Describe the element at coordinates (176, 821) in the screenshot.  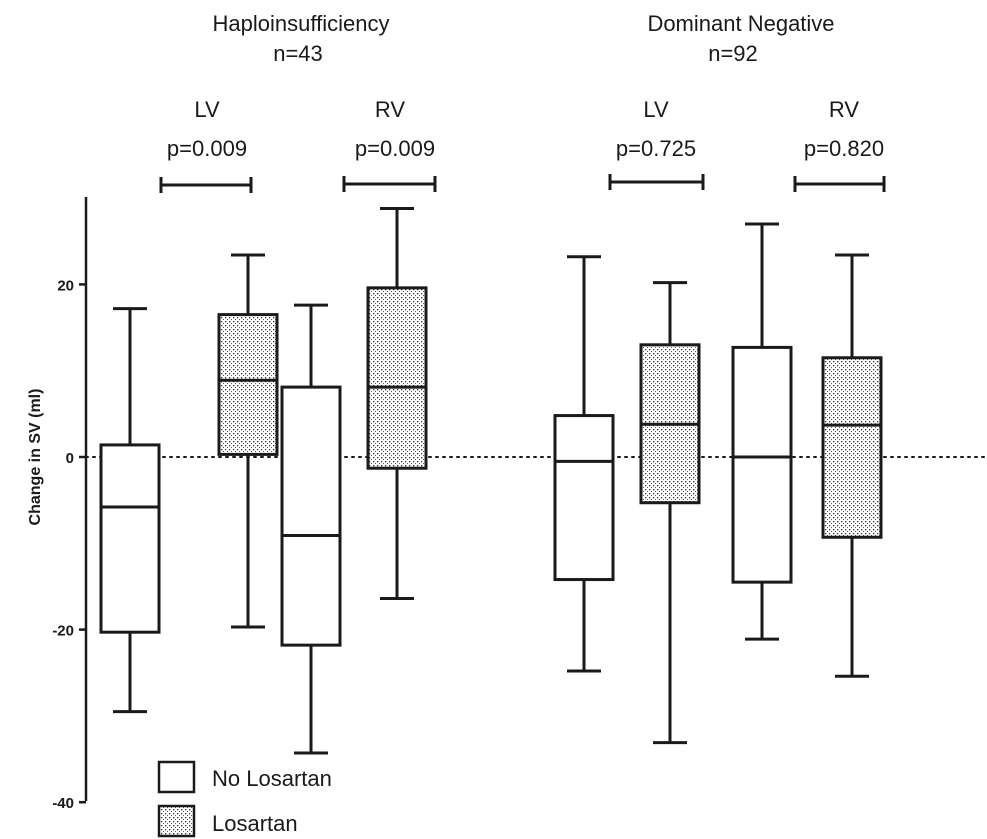
I see `legend-swatch-losartan` at that location.